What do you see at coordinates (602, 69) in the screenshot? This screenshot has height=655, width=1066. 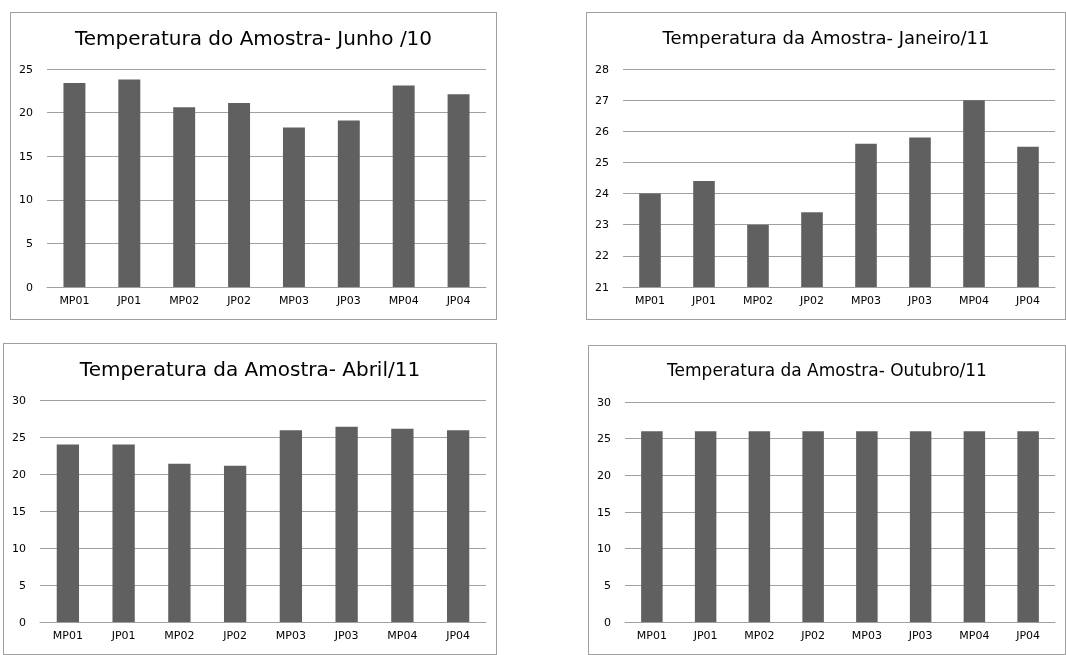 I see `y-tick-label: 28` at bounding box center [602, 69].